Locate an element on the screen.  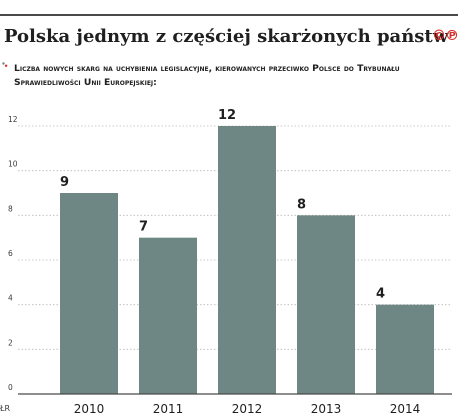
x-tick-label: 2010 is located at coordinates (89, 409).